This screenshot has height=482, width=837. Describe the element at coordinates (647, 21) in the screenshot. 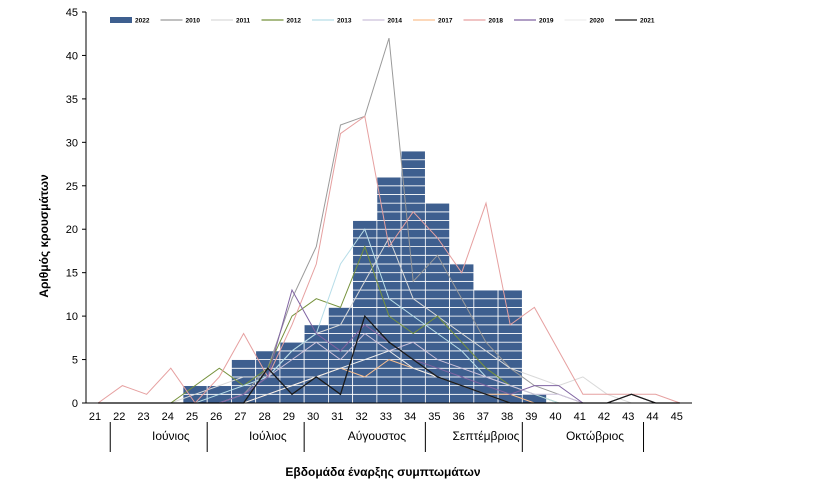

I see `legend-label: 2021` at that location.